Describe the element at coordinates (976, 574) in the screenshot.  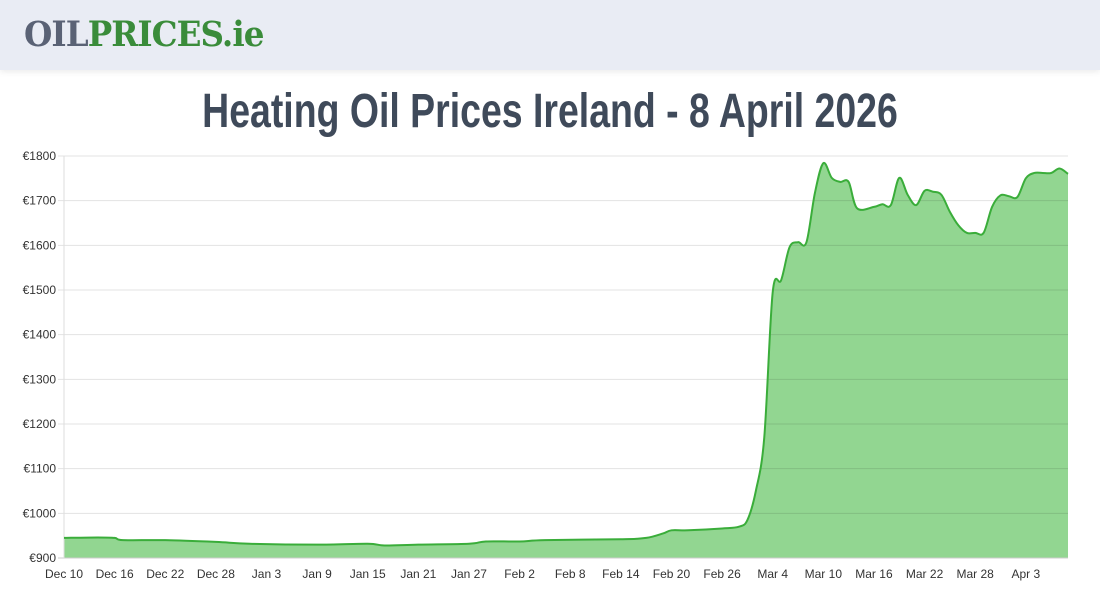
I see `x-tick-label: Mar 28` at that location.